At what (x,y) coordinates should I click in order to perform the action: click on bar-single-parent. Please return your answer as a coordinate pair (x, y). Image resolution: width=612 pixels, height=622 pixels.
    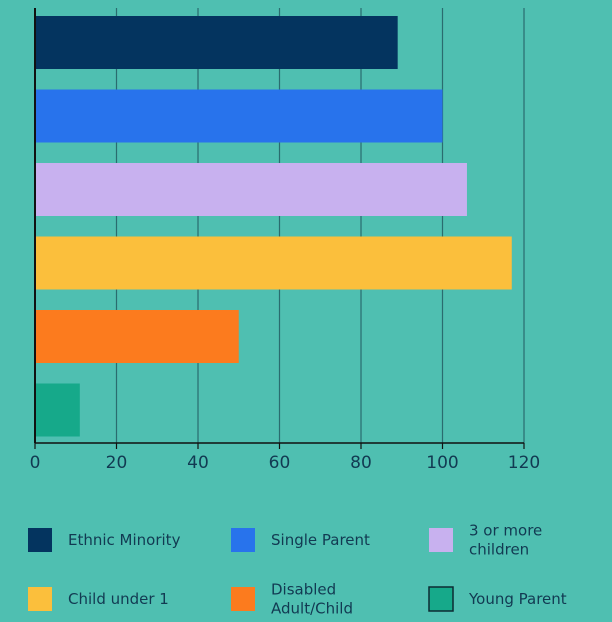
    Looking at the image, I should click on (239, 116).